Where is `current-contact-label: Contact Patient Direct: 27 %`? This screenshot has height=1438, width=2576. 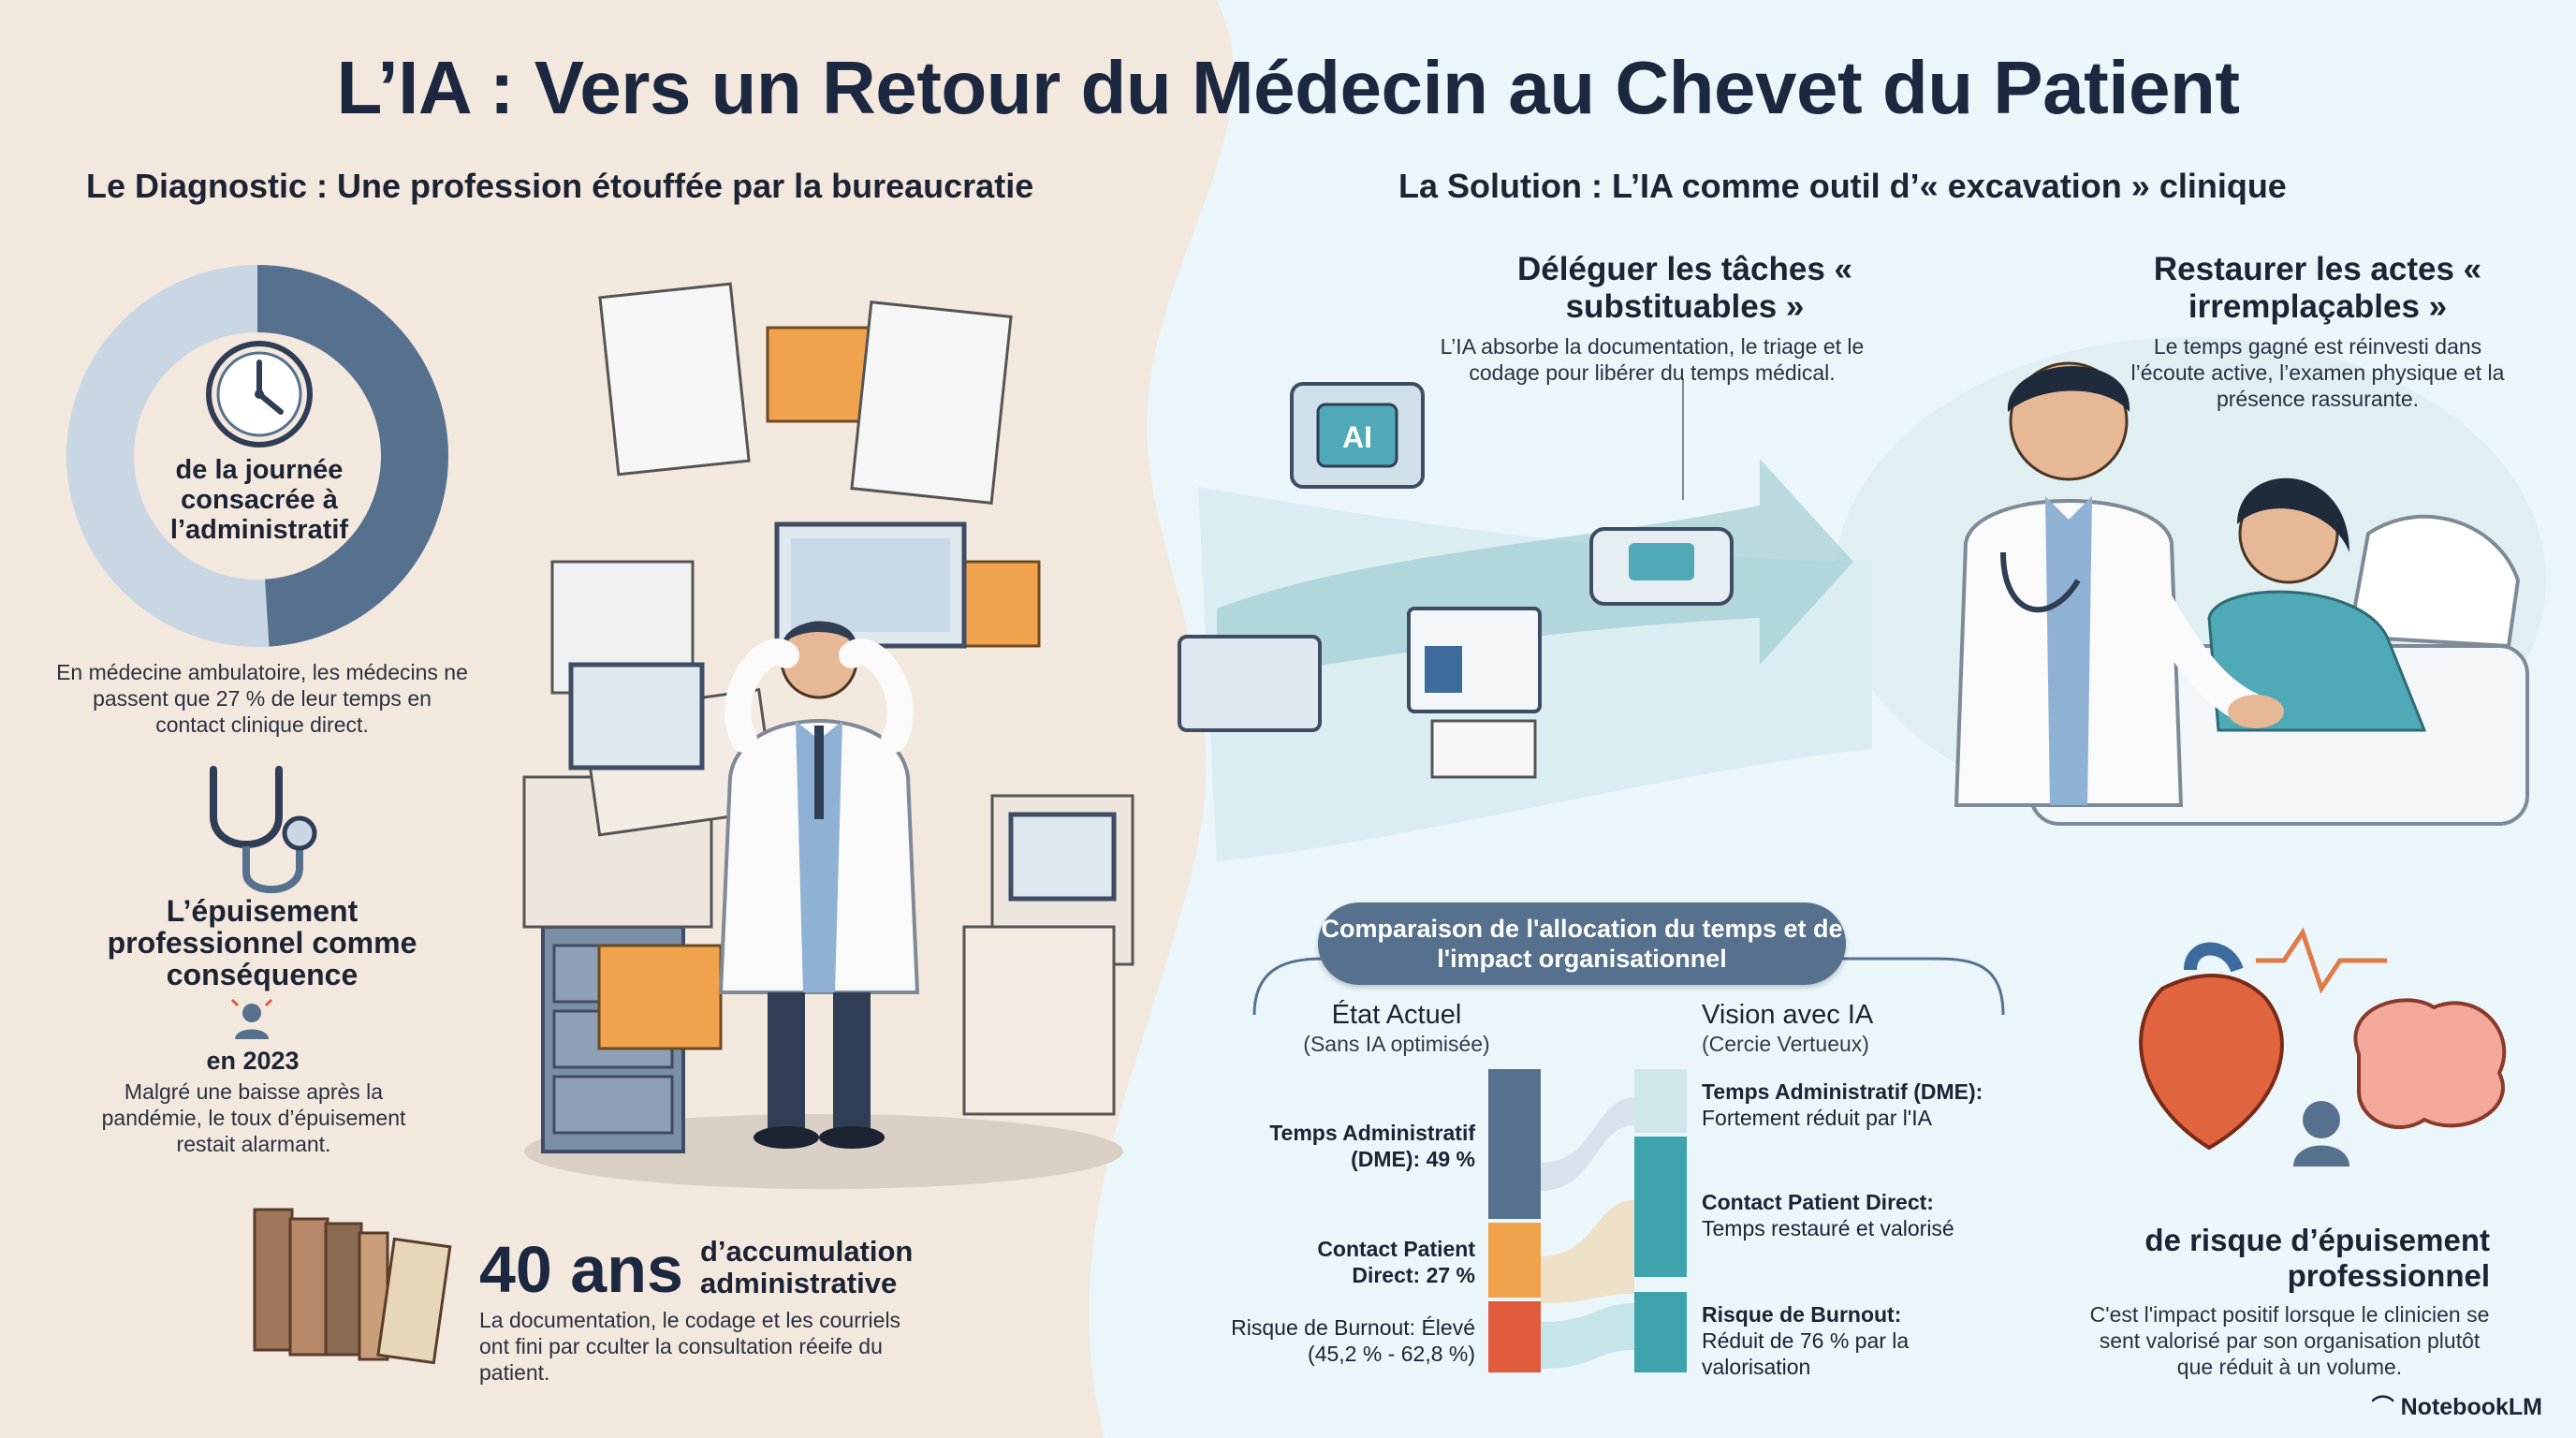
current-contact-label: Contact Patient Direct: 27 % is located at coordinates (1396, 1262).